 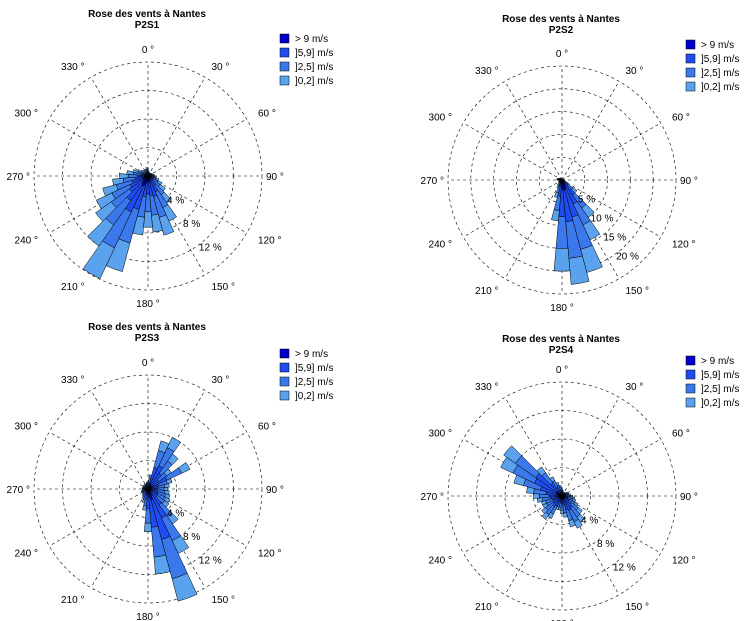 What do you see at coordinates (681, 118) in the screenshot?
I see `direction-label: 60 °` at bounding box center [681, 118].